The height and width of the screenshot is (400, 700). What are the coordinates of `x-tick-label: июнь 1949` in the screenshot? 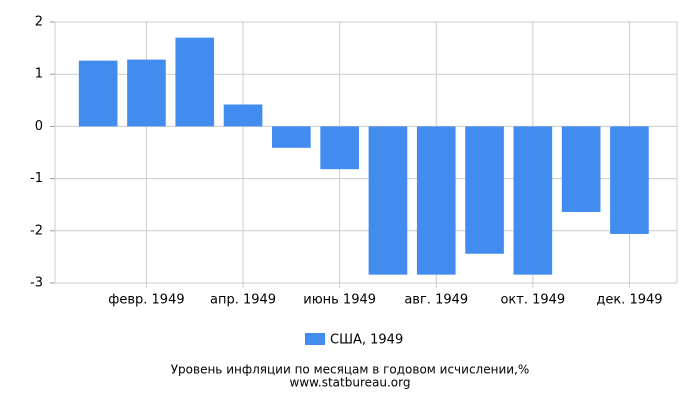 It's located at (339, 300).